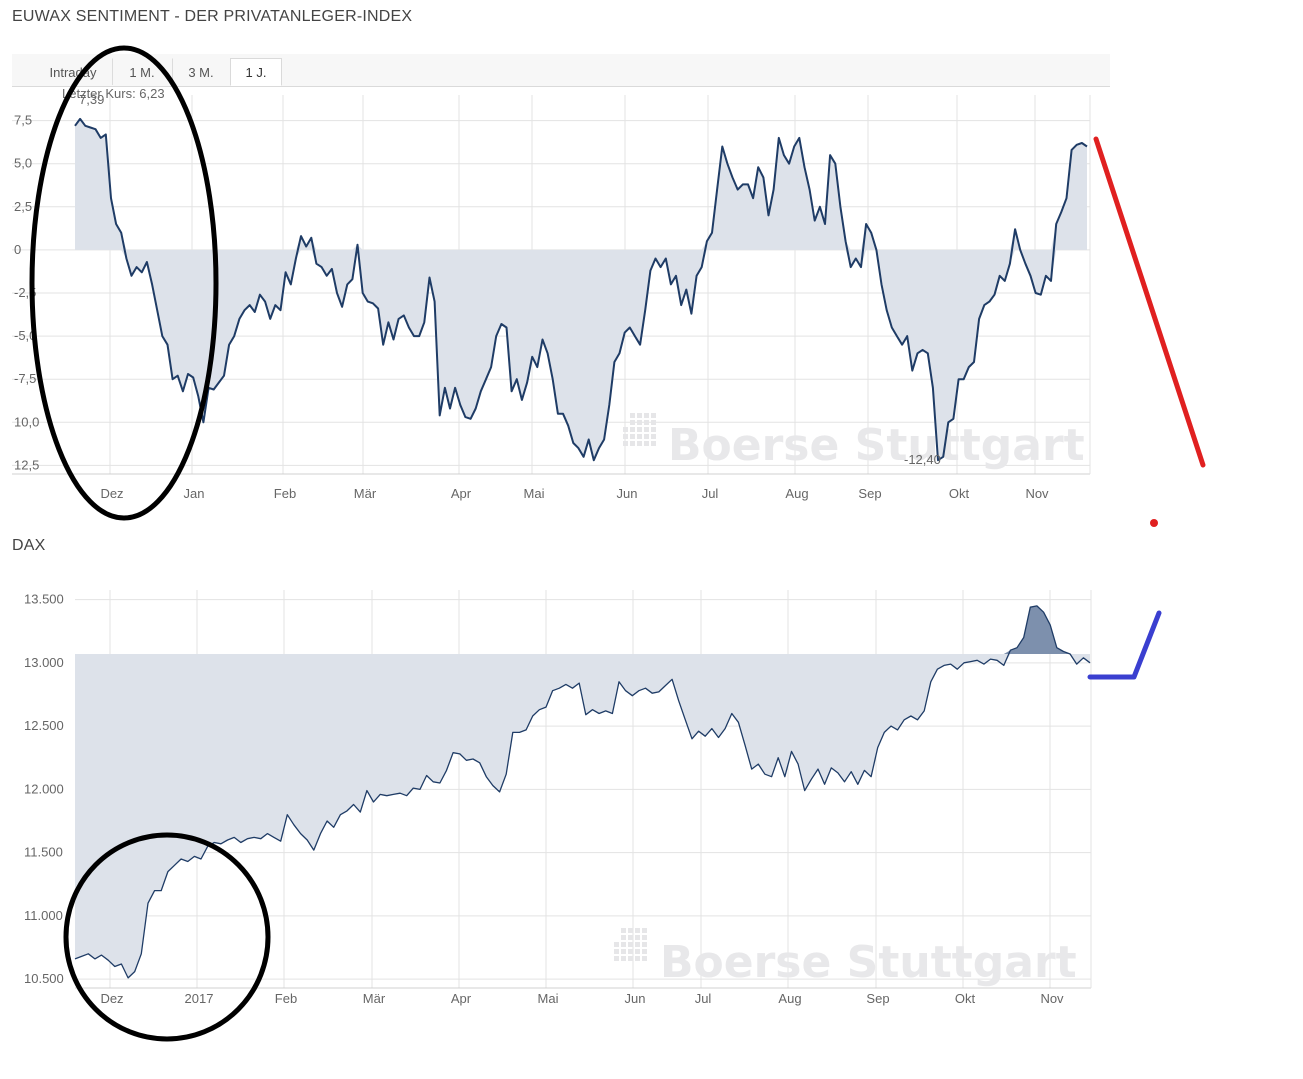 The width and height of the screenshot is (1303, 1079). Describe the element at coordinates (23, 120) in the screenshot. I see `y-tick-label: 7,5` at that location.